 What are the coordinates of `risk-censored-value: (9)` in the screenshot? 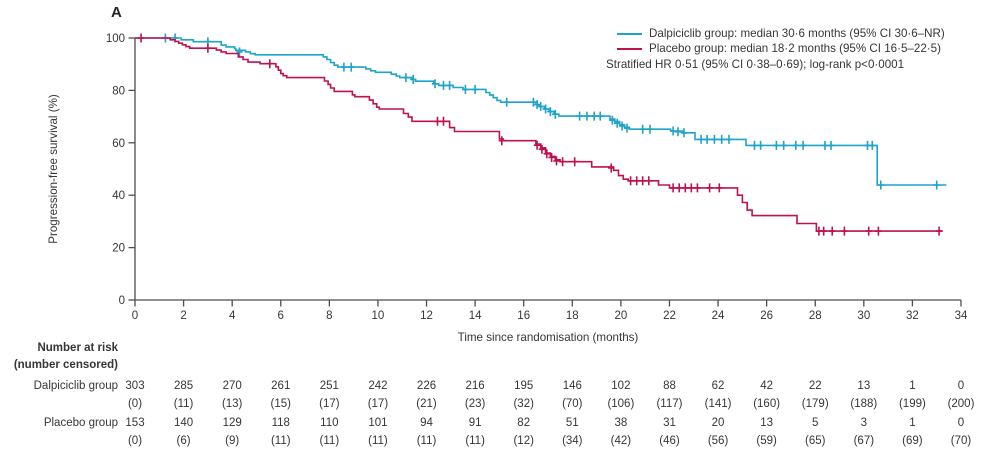 It's located at (232, 441).